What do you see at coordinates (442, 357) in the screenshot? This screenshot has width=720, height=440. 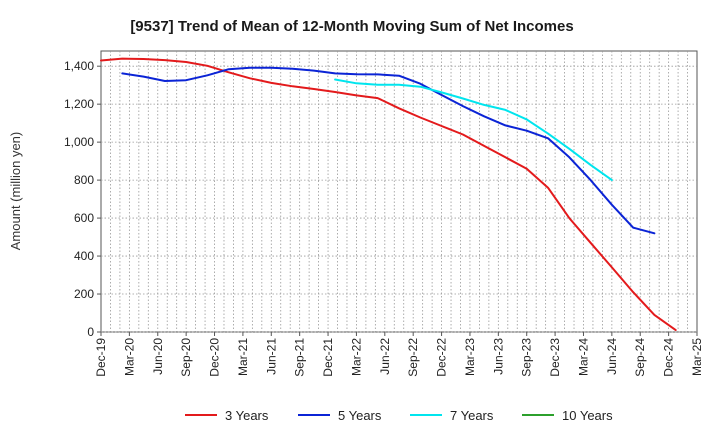 I see `x-tick-label: Dec-22` at bounding box center [442, 357].